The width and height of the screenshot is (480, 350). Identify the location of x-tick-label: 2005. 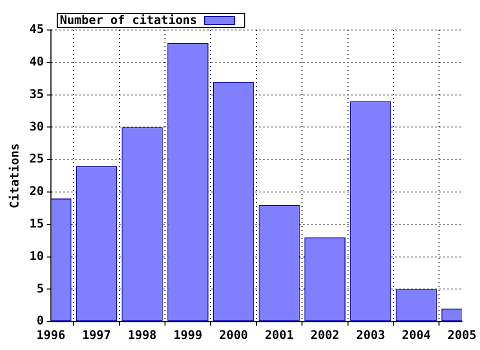
(462, 335).